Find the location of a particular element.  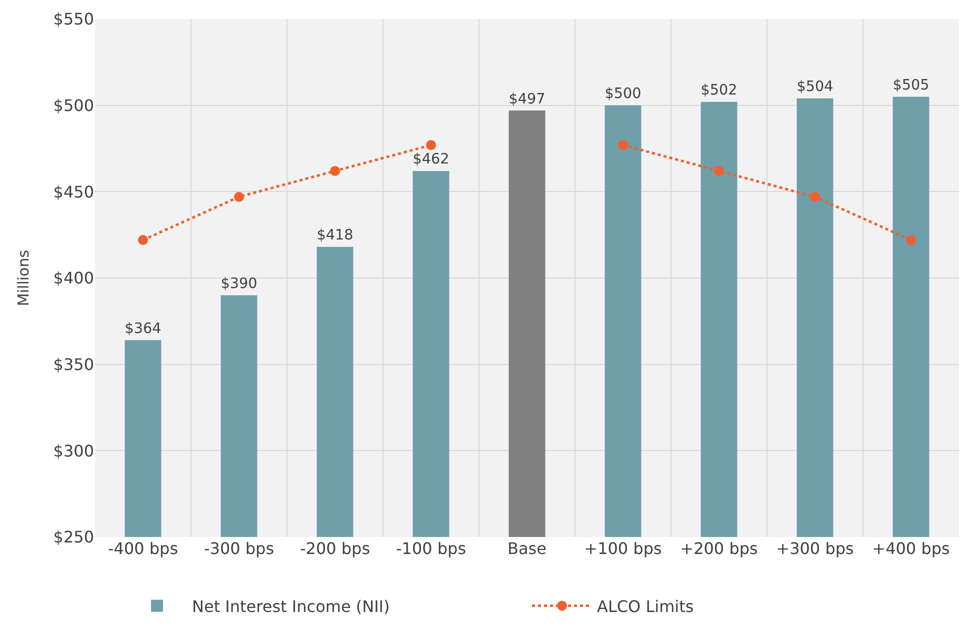

data-label: $504 is located at coordinates (815, 87).